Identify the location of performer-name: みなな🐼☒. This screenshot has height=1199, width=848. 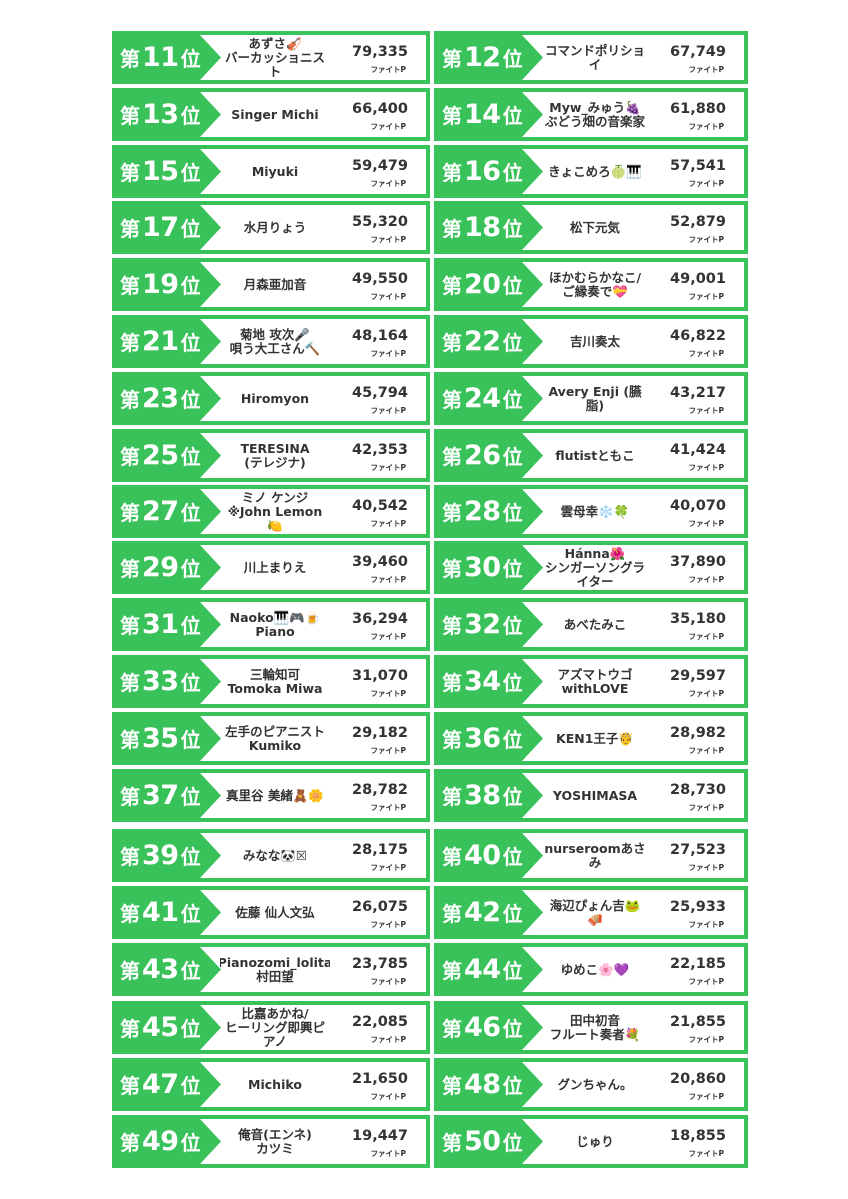
(275, 855).